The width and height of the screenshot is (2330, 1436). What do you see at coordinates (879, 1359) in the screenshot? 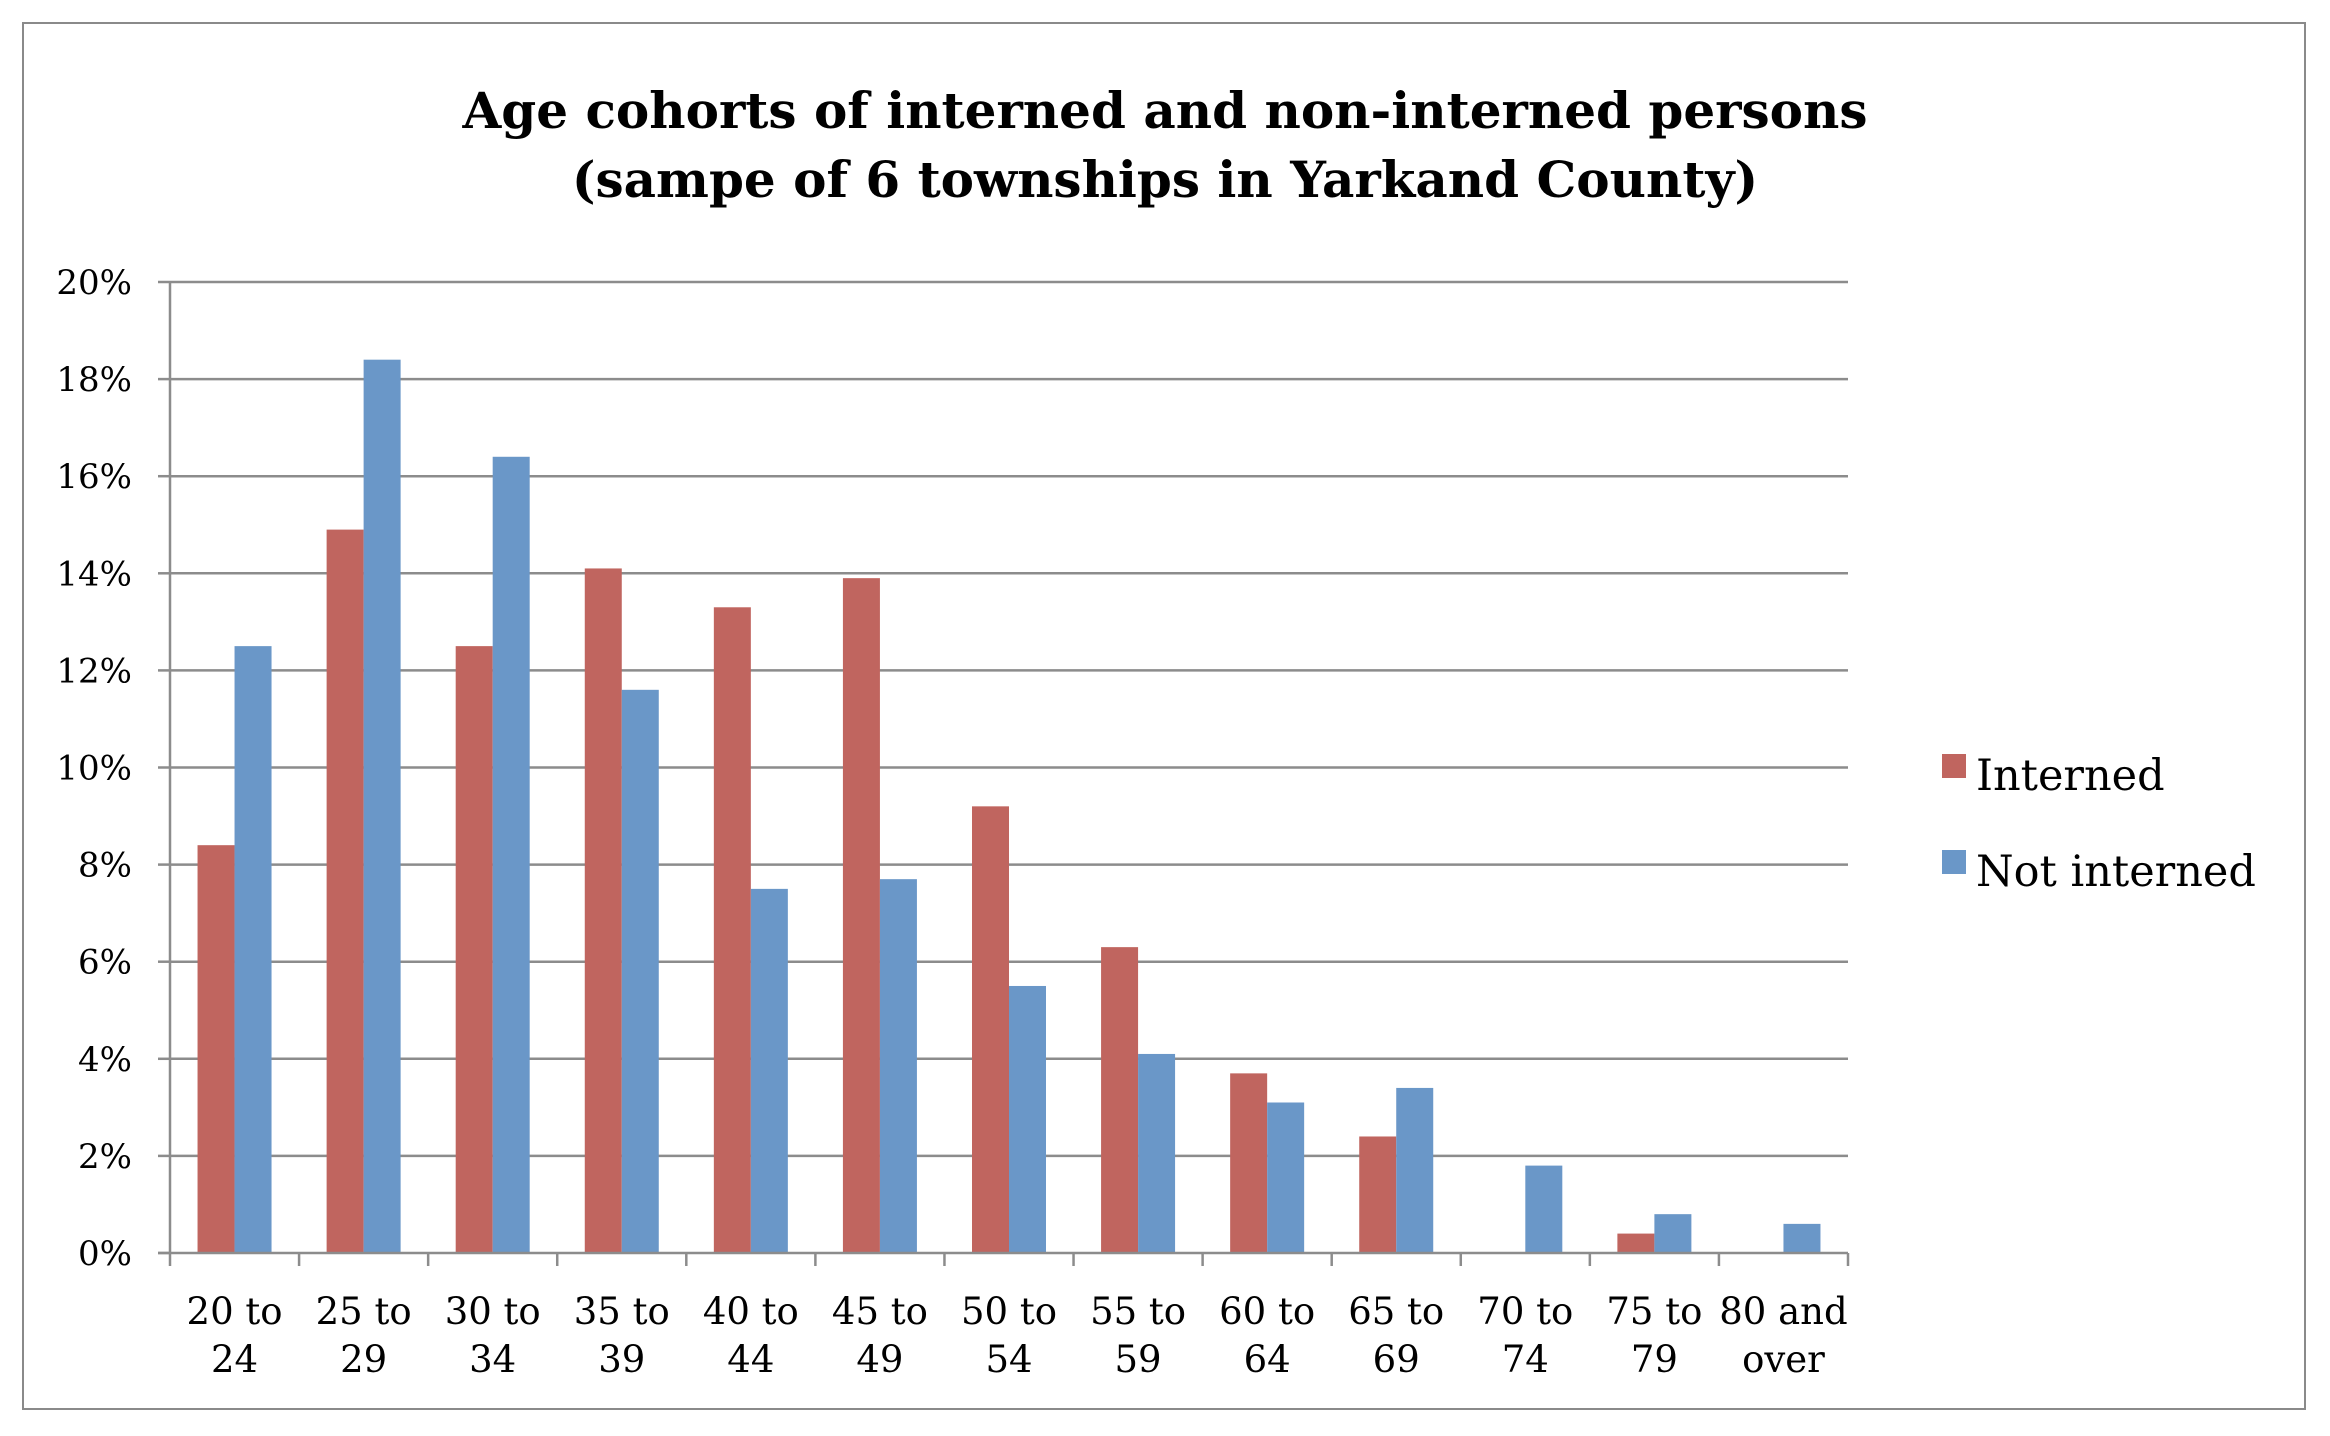
I see `x-tick-label: 49` at bounding box center [879, 1359].